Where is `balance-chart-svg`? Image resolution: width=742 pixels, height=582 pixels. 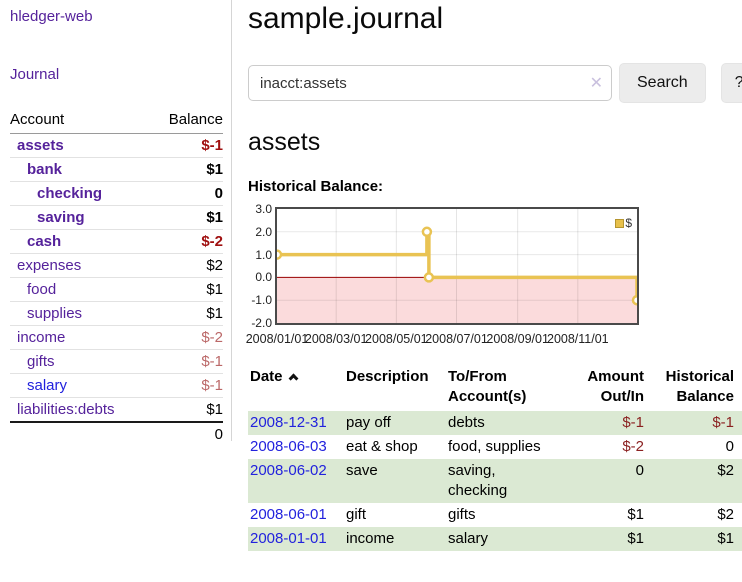
balance-chart-svg is located at coordinates (457, 266).